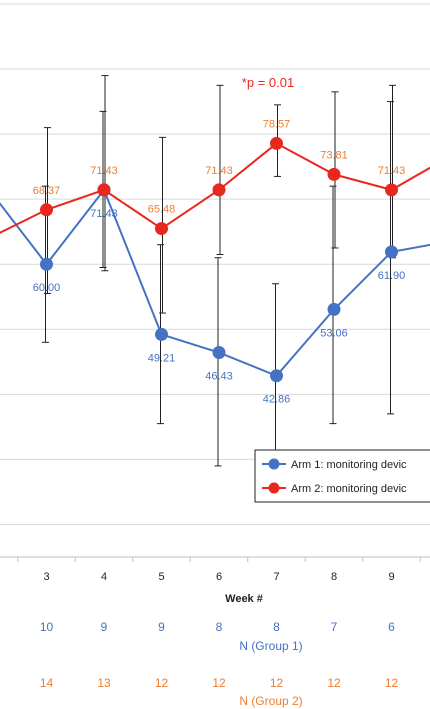 The image size is (430, 709). I want to click on data-label: 46.43, so click(219, 377).